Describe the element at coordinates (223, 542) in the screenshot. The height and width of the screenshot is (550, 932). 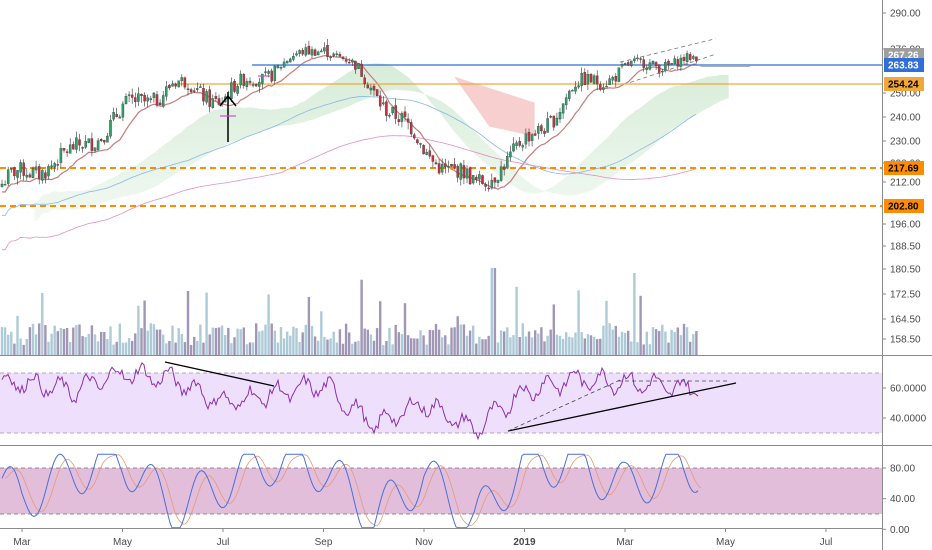
I see `time-tick-label: Jul` at that location.